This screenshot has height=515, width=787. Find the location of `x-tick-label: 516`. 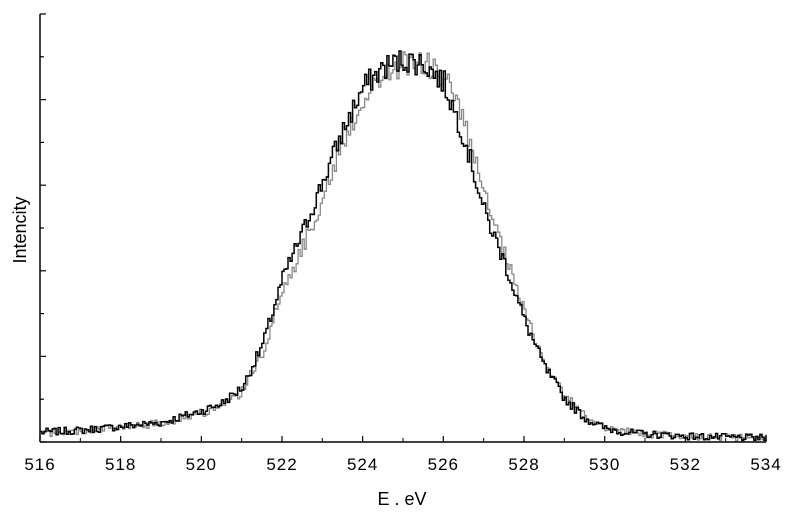

x-tick-label: 516 is located at coordinates (39, 464).